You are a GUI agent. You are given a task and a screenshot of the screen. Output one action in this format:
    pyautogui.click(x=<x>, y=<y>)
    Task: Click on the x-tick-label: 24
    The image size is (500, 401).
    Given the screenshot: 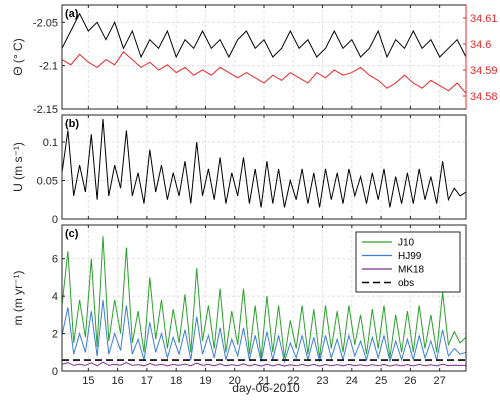 What is the action you would take?
    pyautogui.click(x=352, y=381)
    